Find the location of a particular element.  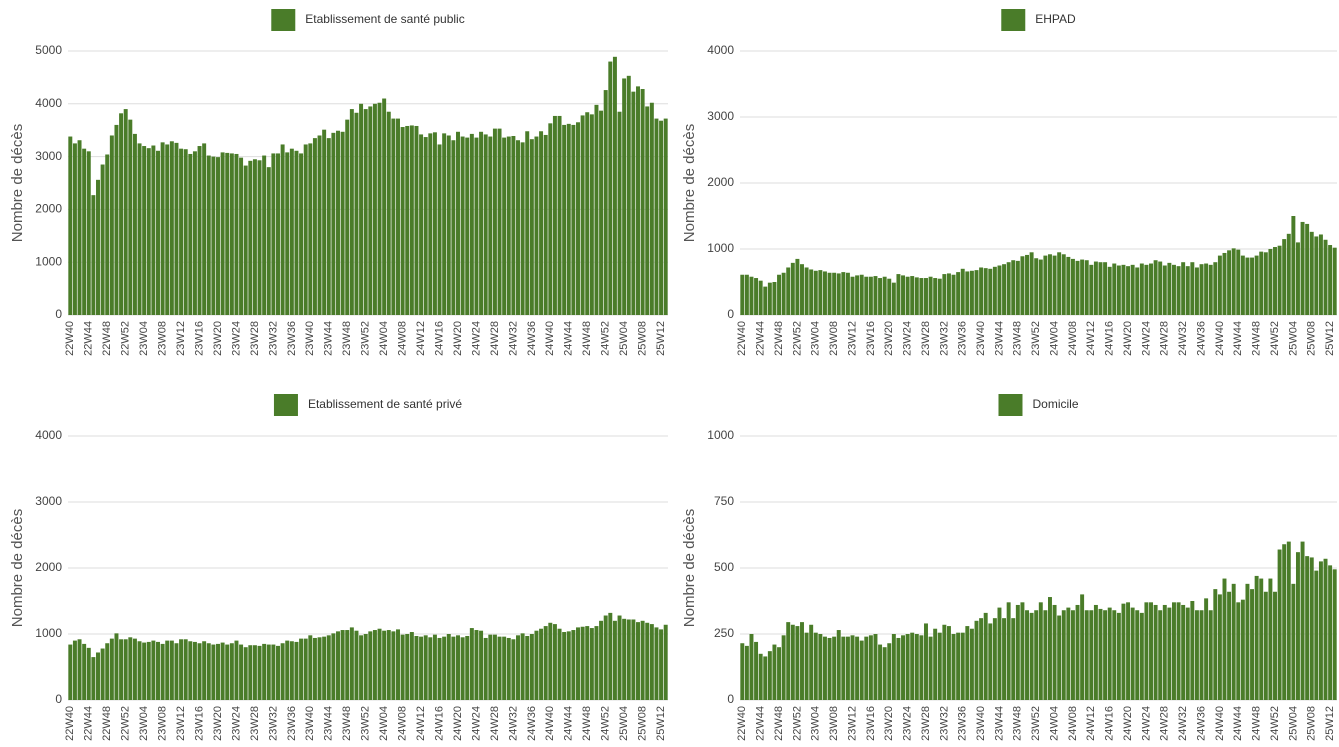

y-tick-label: 1000 is located at coordinates (720, 435).